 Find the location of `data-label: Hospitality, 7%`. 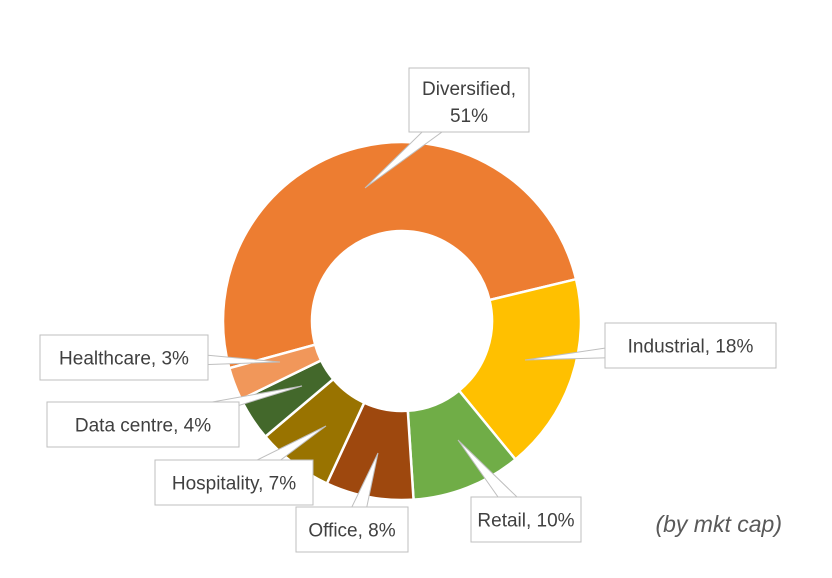

data-label: Hospitality, 7% is located at coordinates (234, 484).